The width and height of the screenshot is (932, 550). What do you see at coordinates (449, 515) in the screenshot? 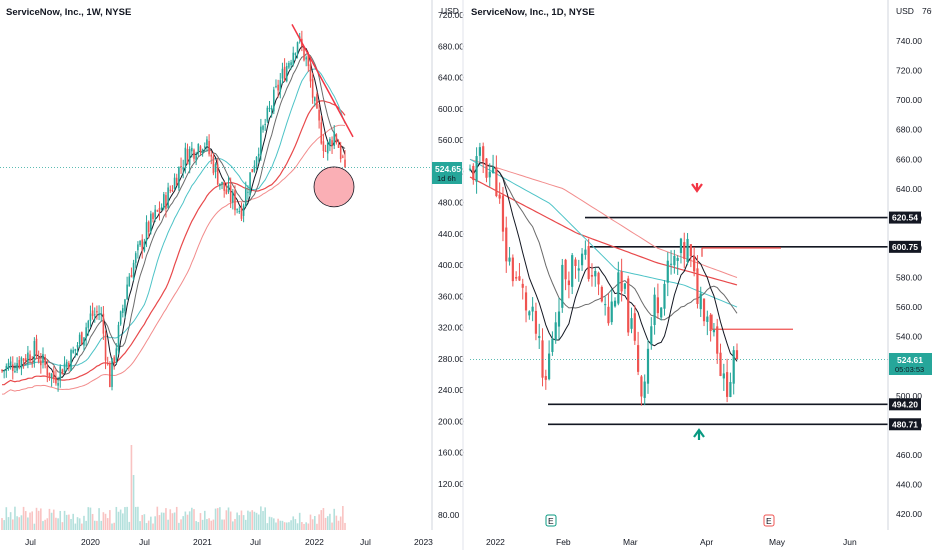
I see `left-price-tick: 80.00` at bounding box center [449, 515].